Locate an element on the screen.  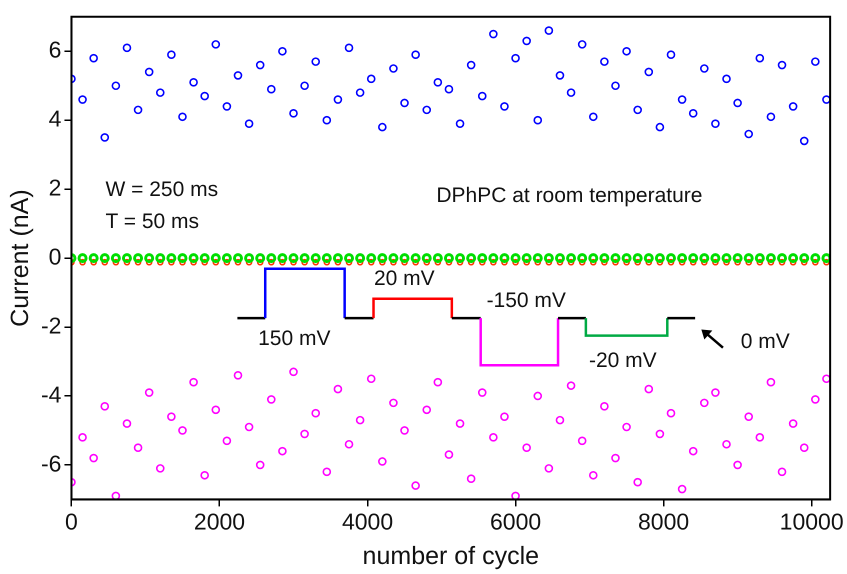
annotation: 0 mV is located at coordinates (765, 342).